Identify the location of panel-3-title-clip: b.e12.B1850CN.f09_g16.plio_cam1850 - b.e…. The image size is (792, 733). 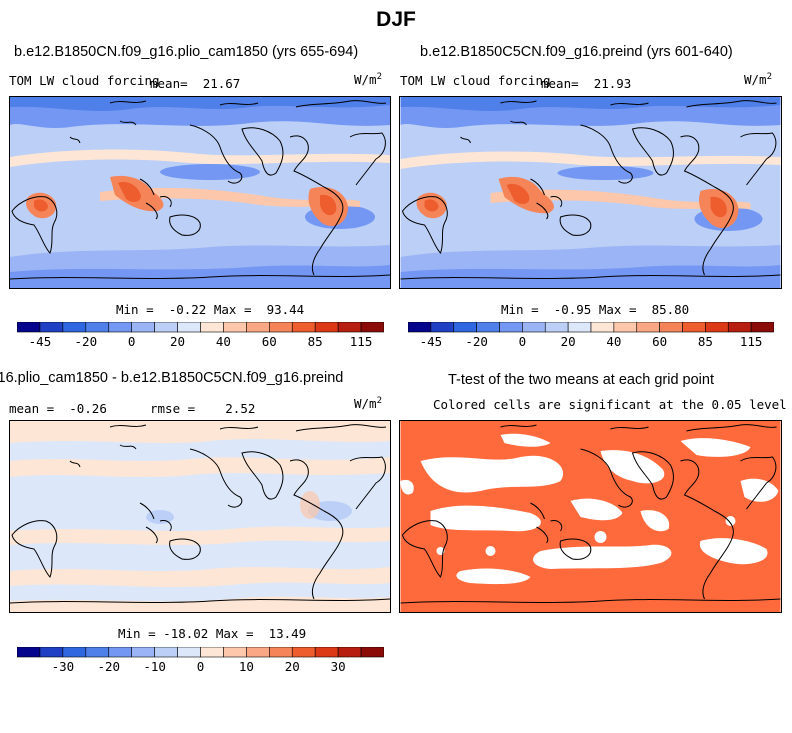
(198, 381).